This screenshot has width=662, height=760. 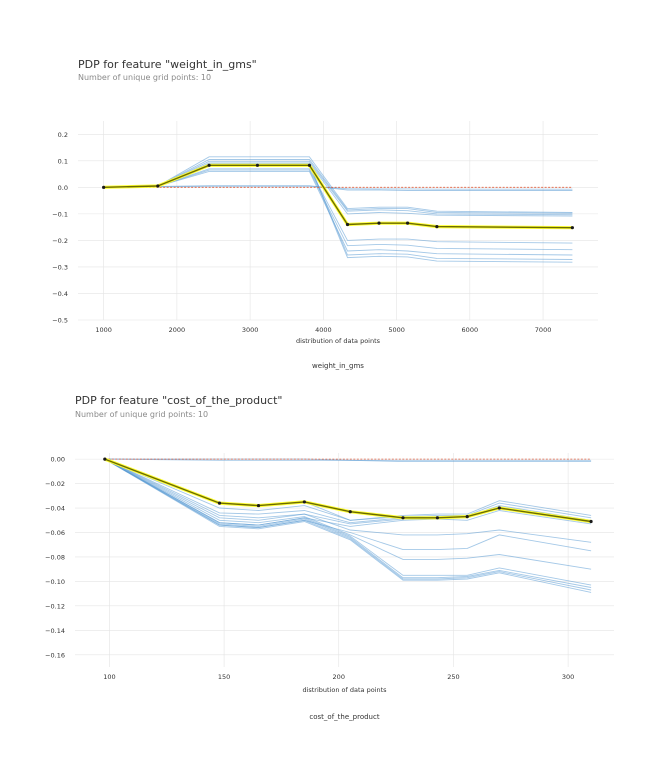 What do you see at coordinates (453, 677) in the screenshot?
I see `chart2-x-tick-label: 250` at bounding box center [453, 677].